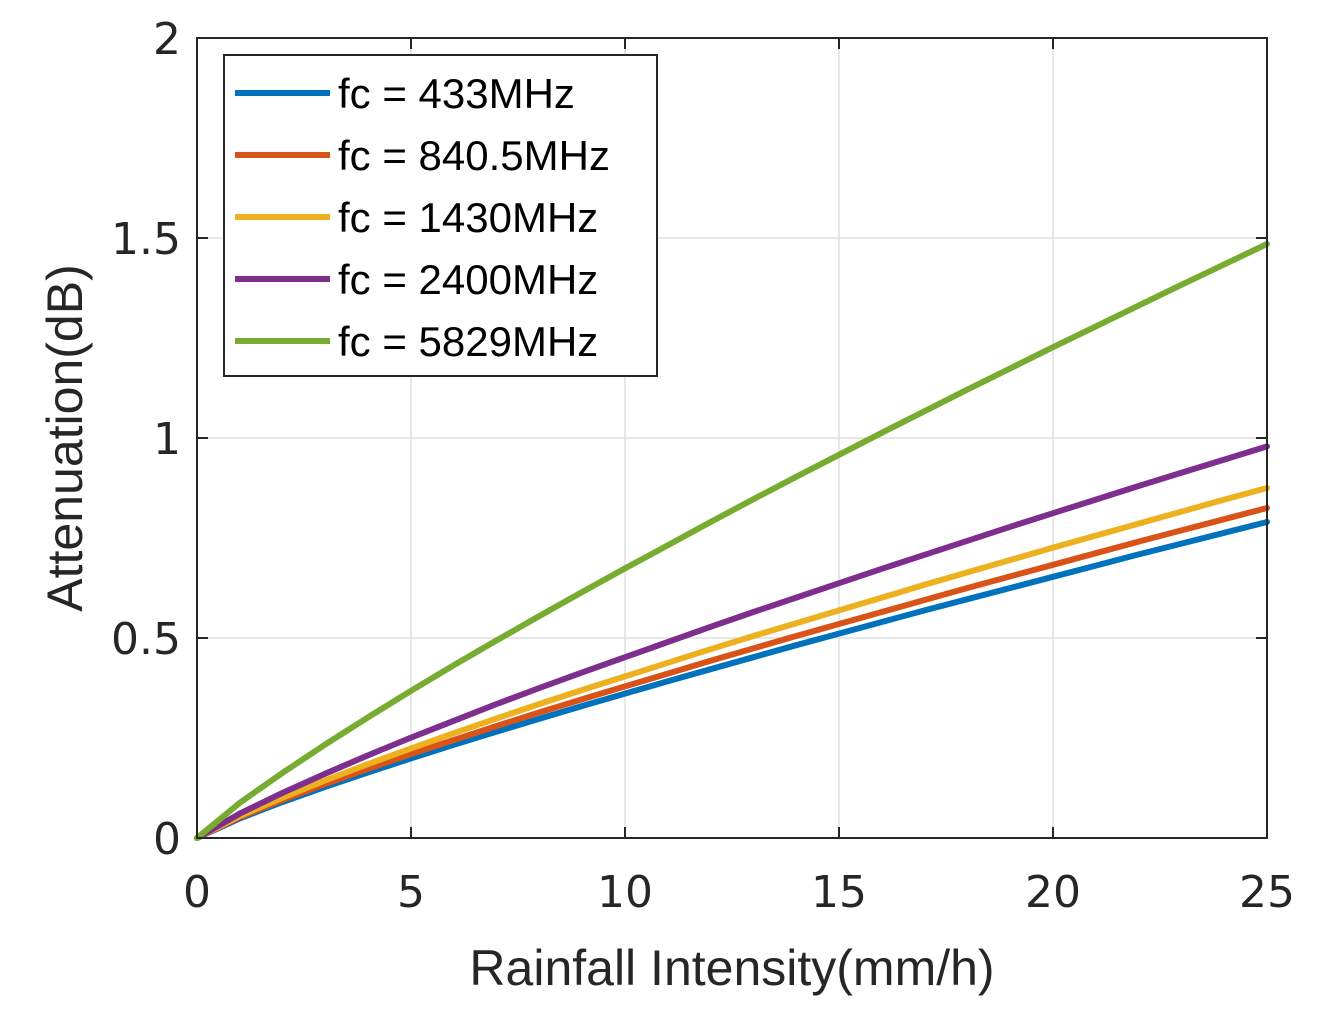 The height and width of the screenshot is (1013, 1318). What do you see at coordinates (146, 639) in the screenshot?
I see `y-tick-label: 0.5` at bounding box center [146, 639].